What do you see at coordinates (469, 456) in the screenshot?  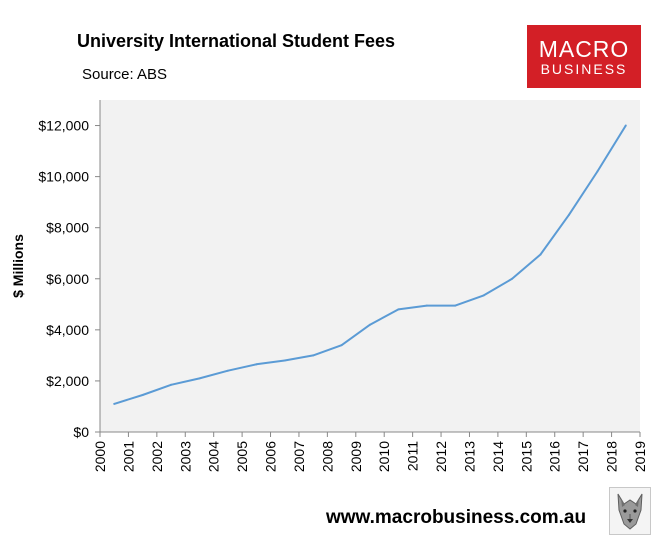 I see `x-tick-label: 2013` at bounding box center [469, 456].